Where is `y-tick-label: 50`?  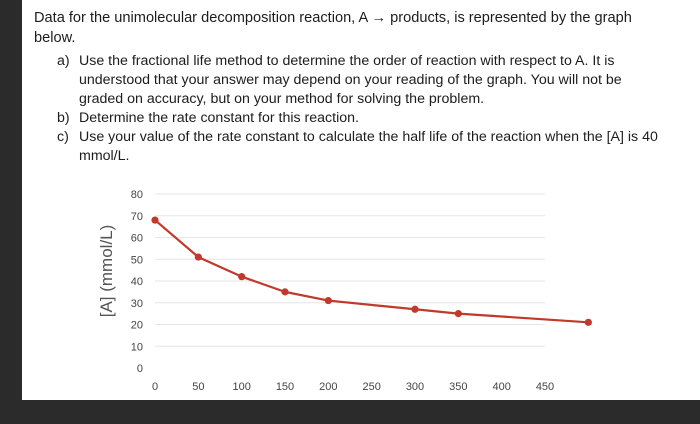
y-tick-label: 50 is located at coordinates (137, 260).